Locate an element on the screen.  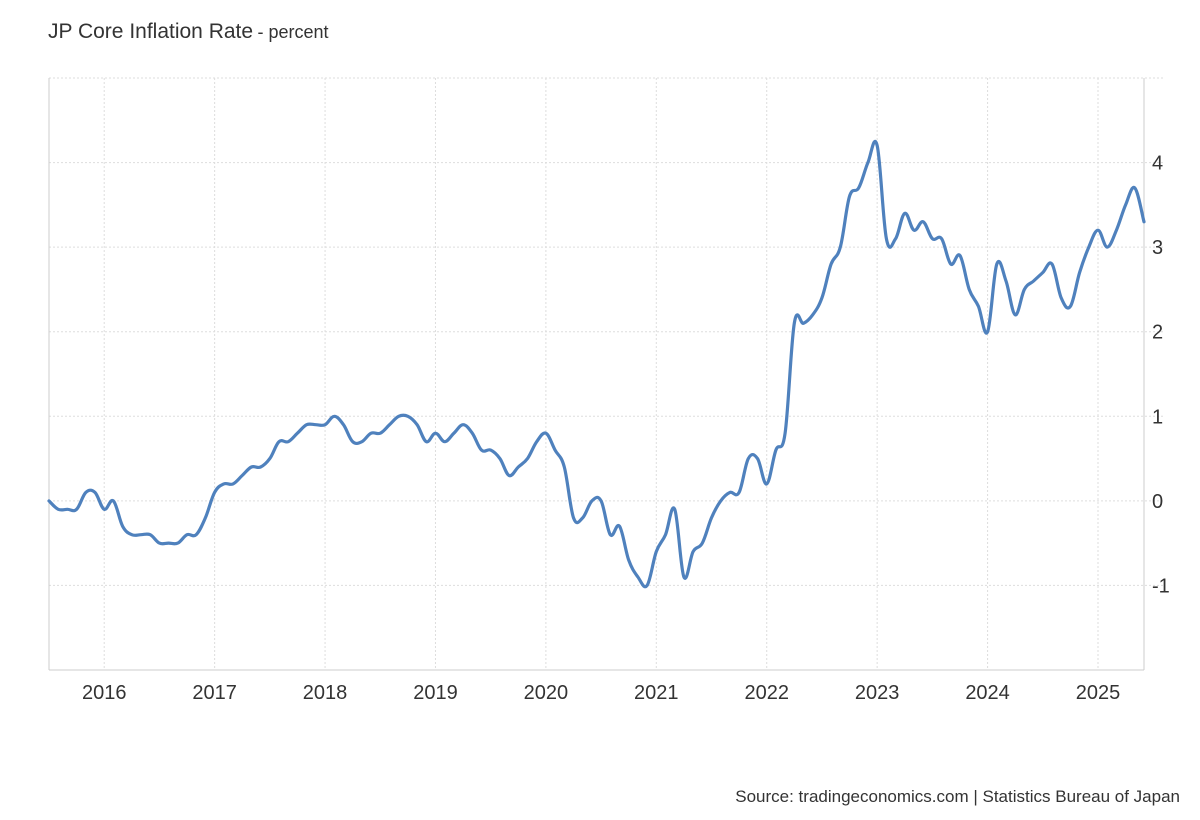
chart-title: JP Core Inflation Rate is located at coordinates (151, 31).